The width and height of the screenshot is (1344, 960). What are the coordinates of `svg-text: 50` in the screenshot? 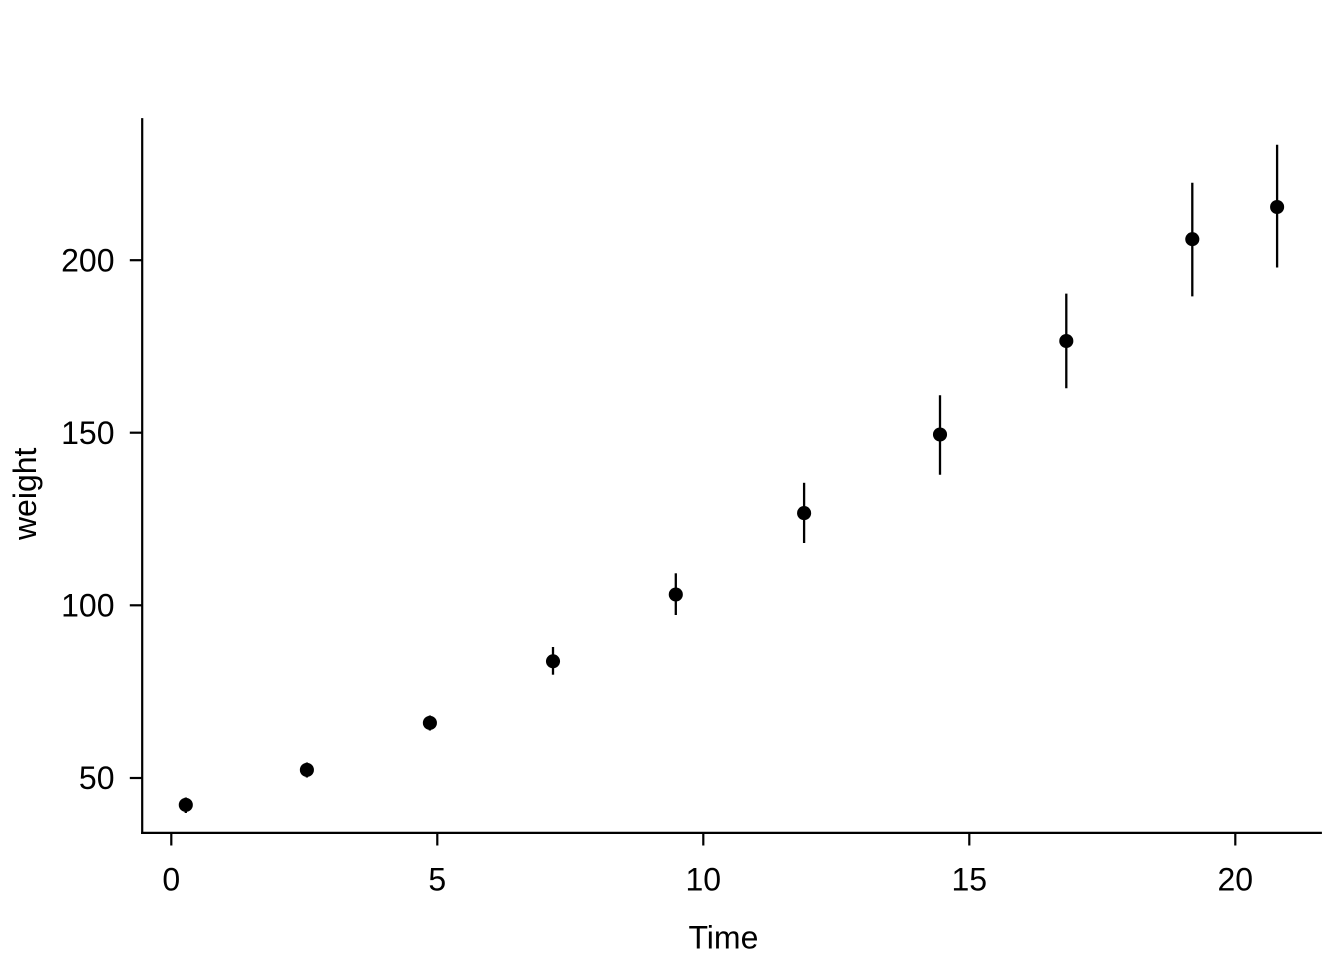 It's located at (97, 778).